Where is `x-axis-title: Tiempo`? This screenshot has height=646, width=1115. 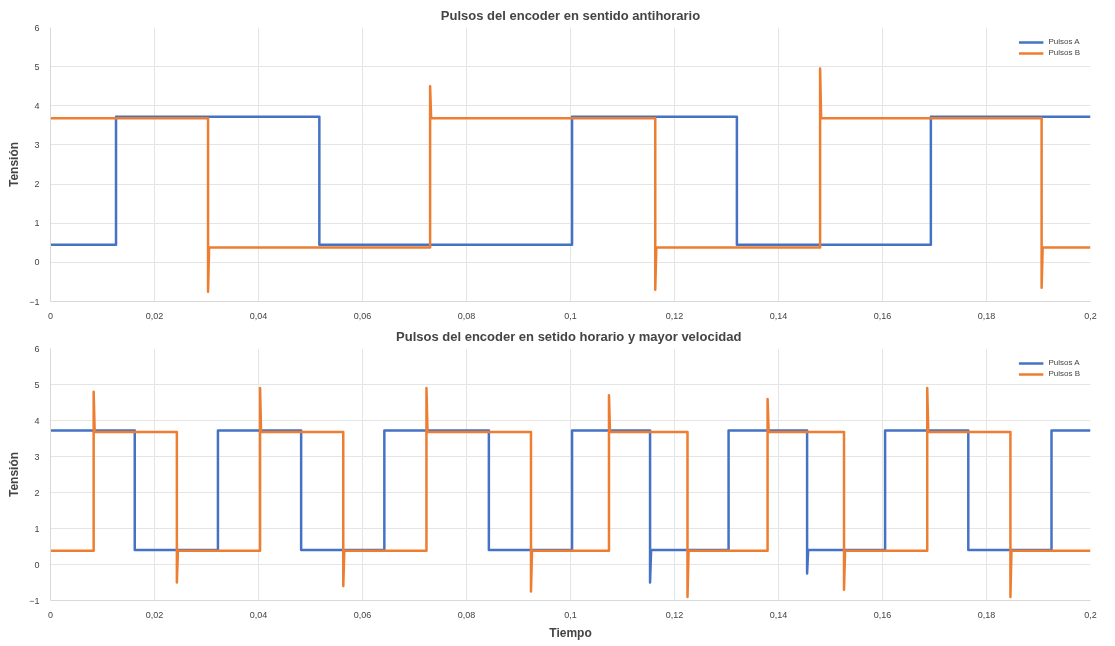 x-axis-title: Tiempo is located at coordinates (570, 632).